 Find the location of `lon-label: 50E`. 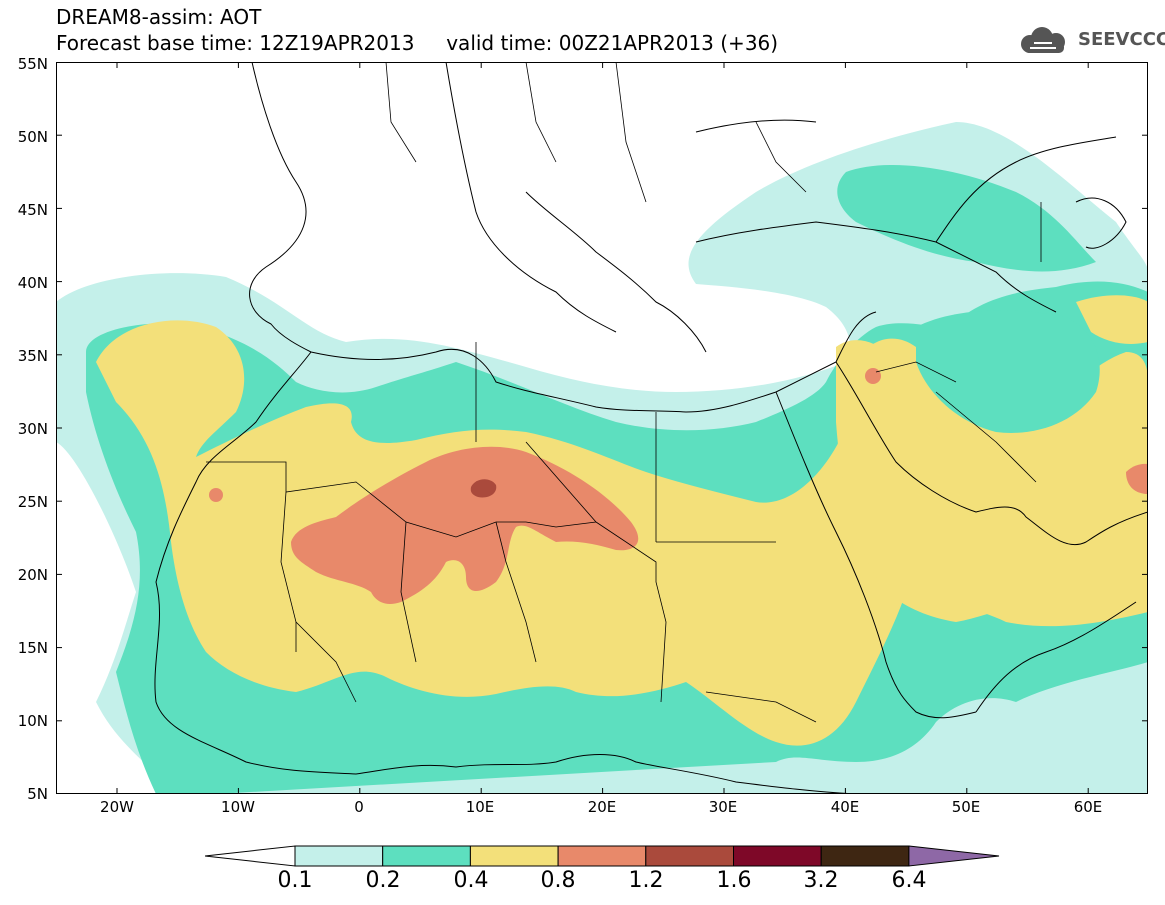

lon-label: 50E is located at coordinates (966, 807).